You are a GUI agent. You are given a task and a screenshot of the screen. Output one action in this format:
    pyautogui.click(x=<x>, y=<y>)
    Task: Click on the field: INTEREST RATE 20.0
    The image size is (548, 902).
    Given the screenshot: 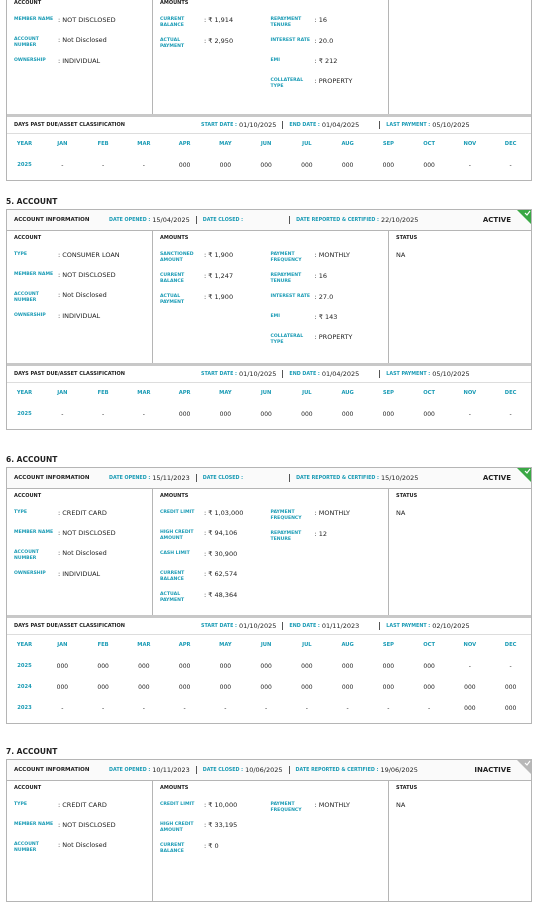 What is the action you would take?
    pyautogui.click(x=326, y=43)
    